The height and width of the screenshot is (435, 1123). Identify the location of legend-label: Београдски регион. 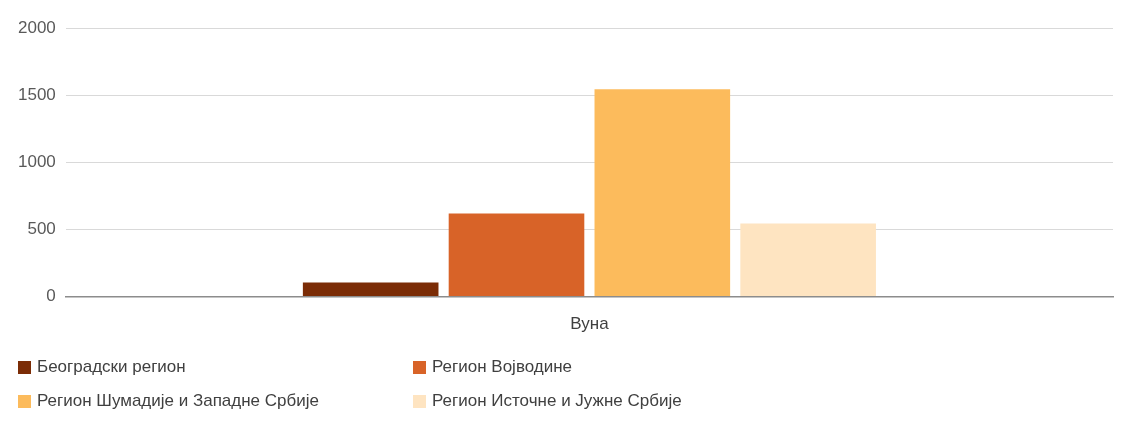
(111, 367).